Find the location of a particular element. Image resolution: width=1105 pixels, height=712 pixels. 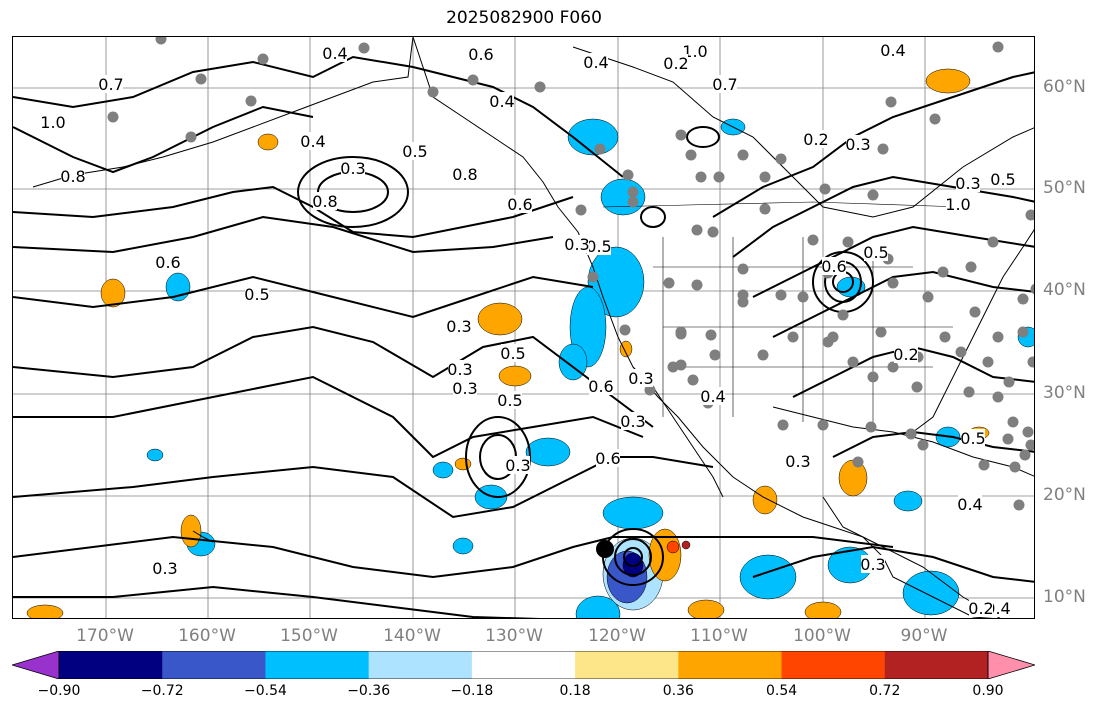

colorbar-tick-label: −0.90 is located at coordinates (59, 691).